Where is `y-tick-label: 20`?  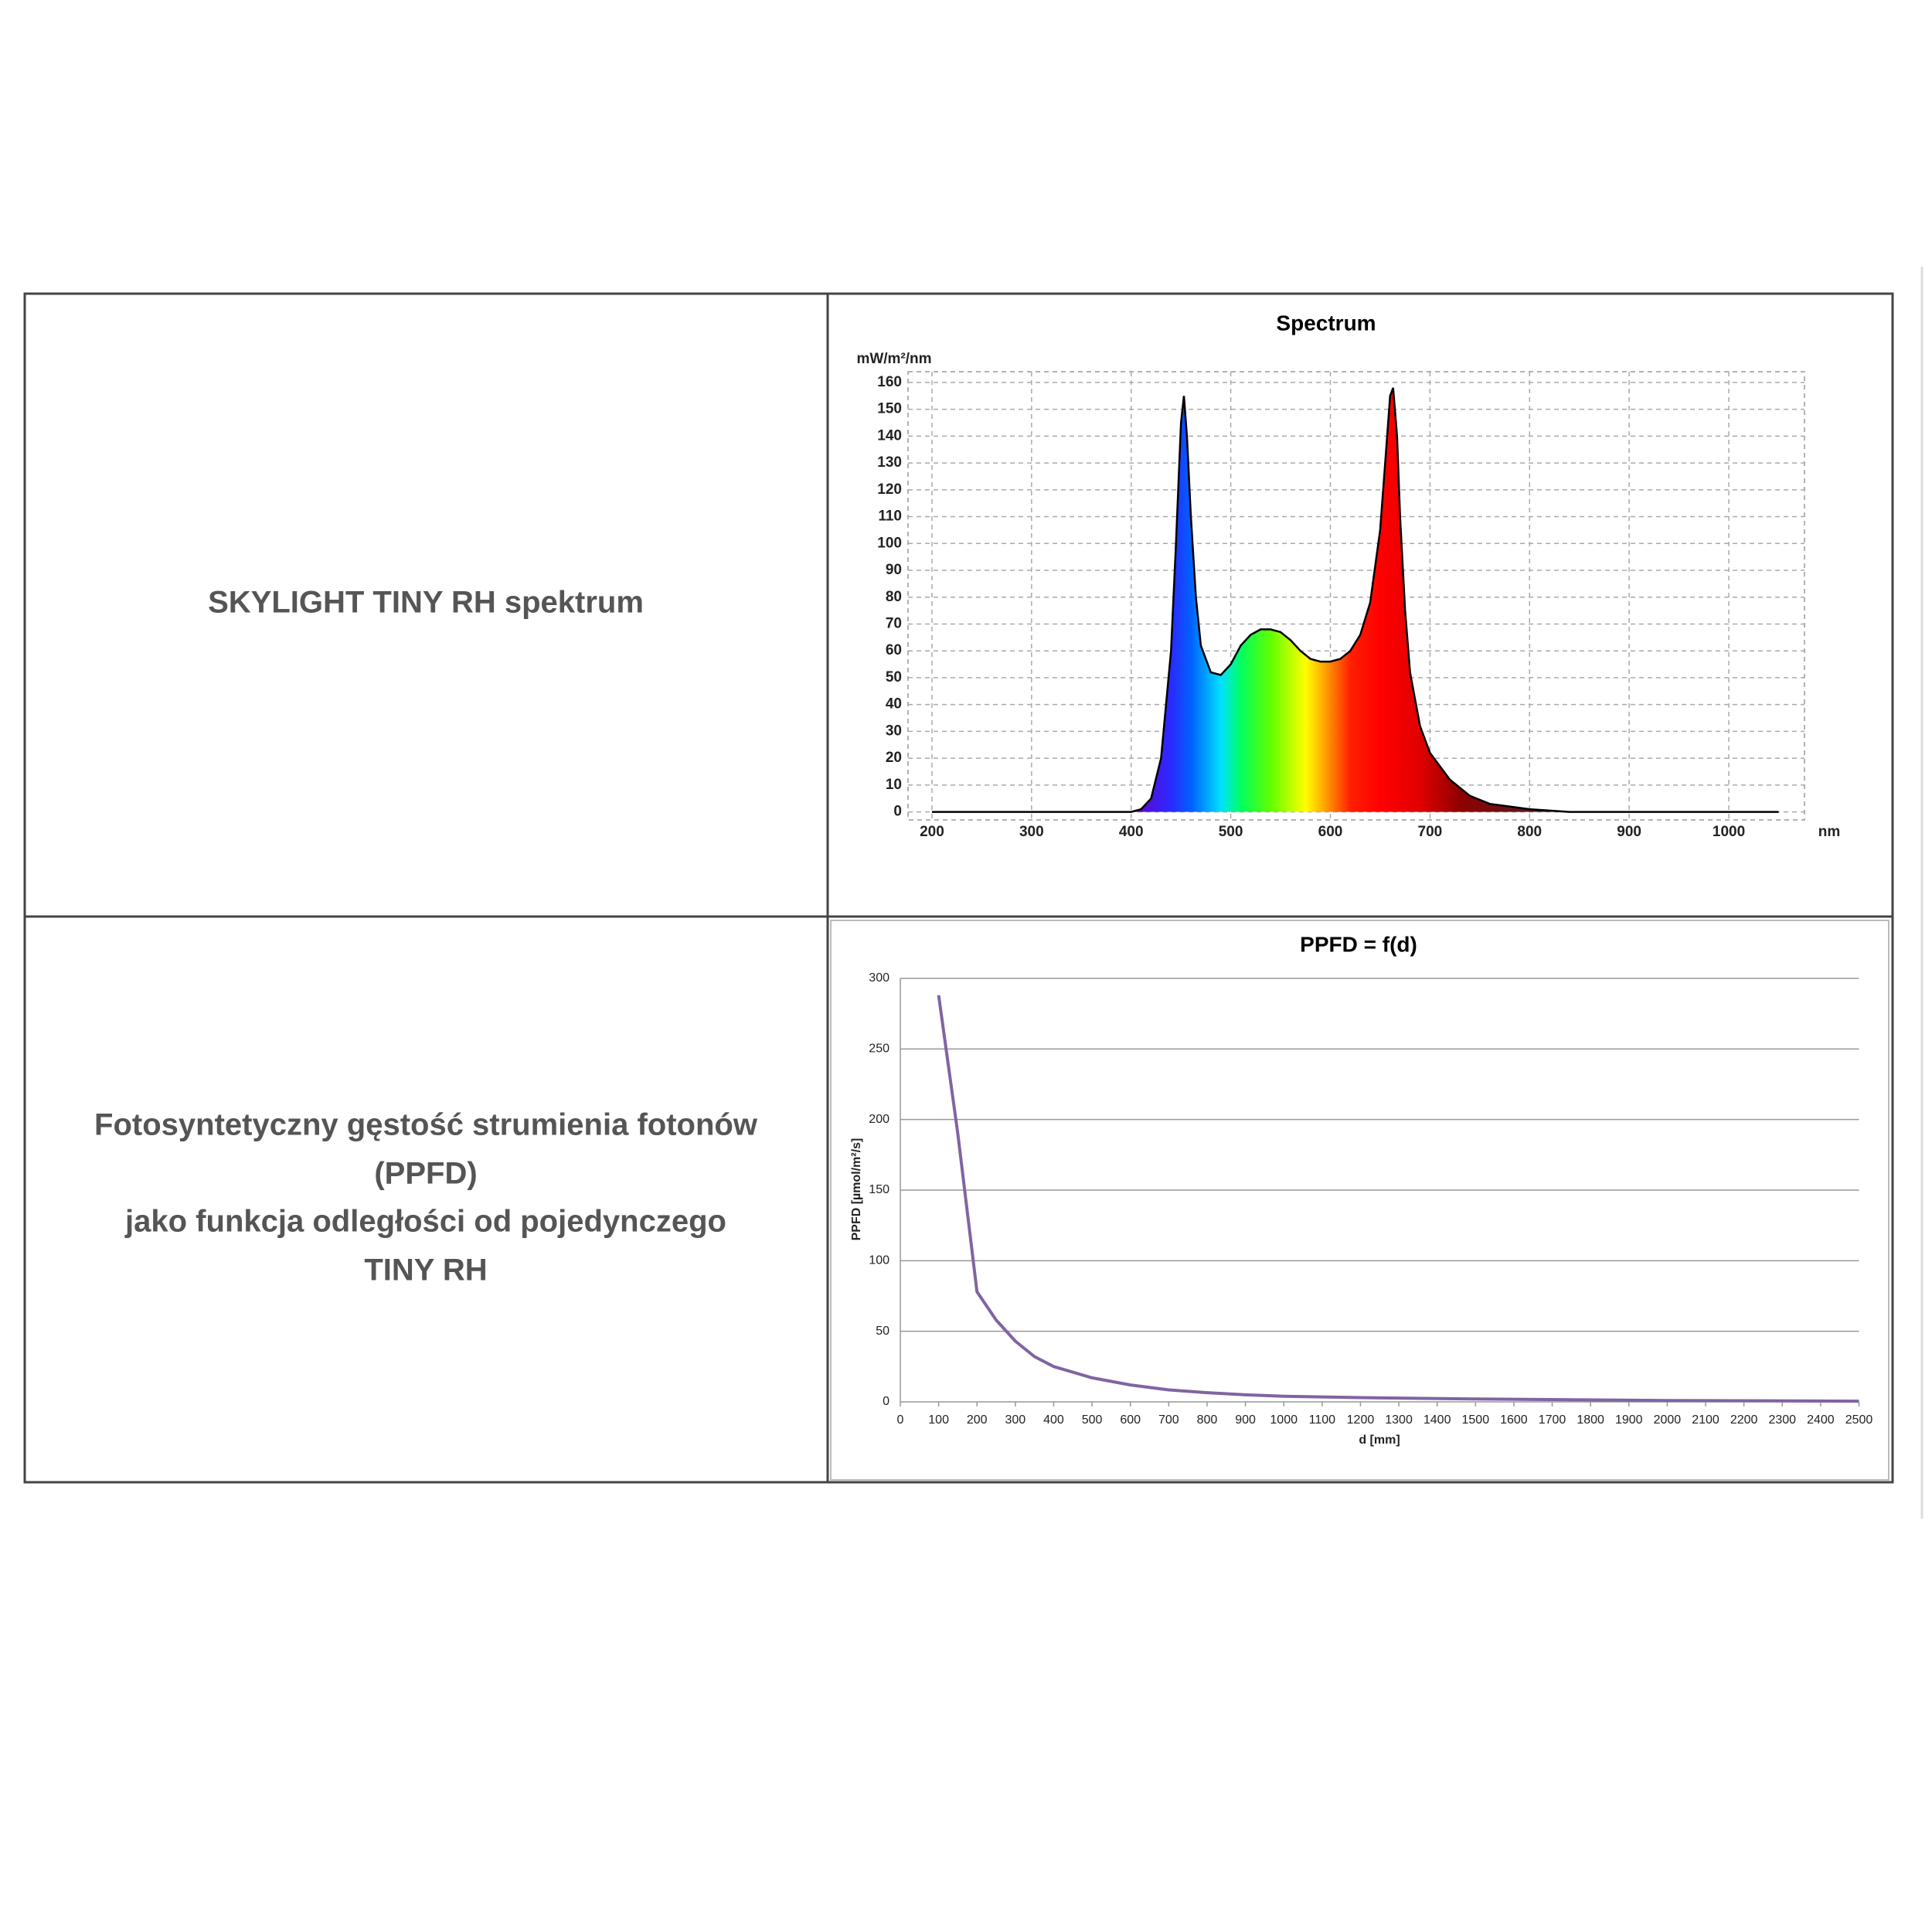 y-tick-label: 20 is located at coordinates (894, 758).